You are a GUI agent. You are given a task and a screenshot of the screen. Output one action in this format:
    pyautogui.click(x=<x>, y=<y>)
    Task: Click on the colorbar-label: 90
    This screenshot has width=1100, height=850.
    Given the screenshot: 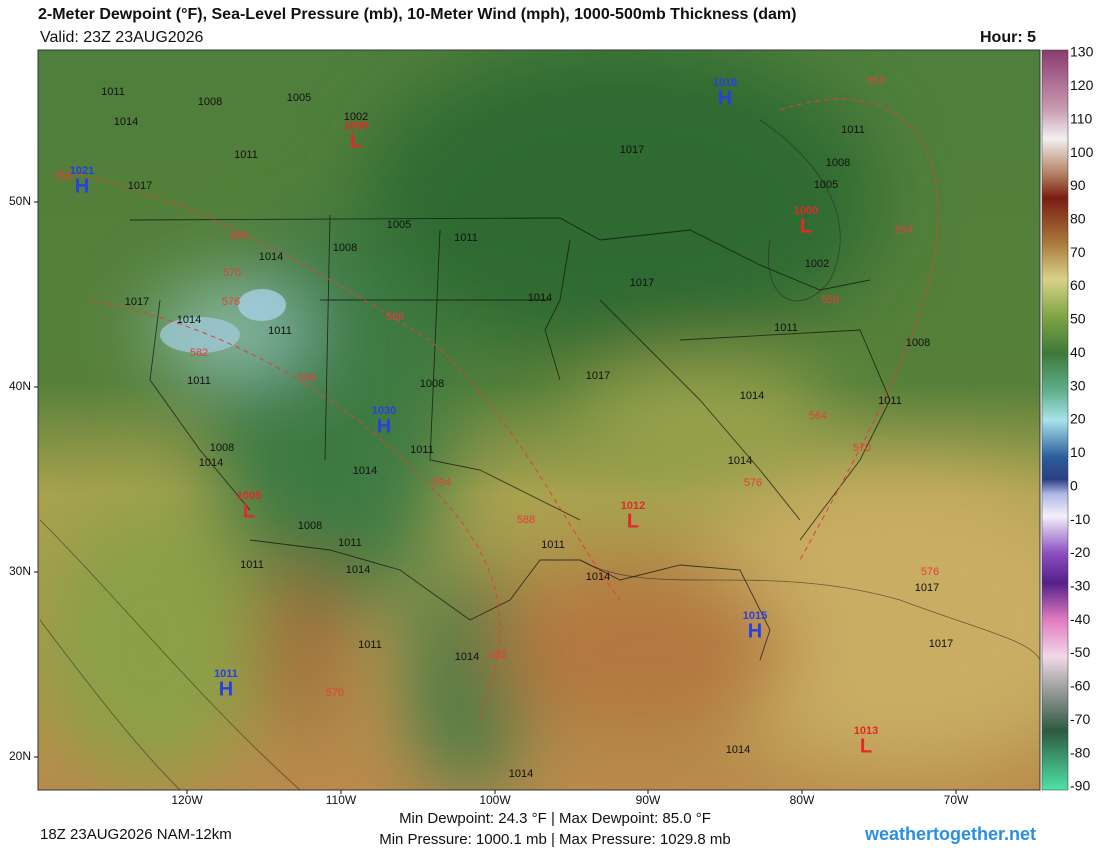 What is the action you would take?
    pyautogui.click(x=1078, y=185)
    